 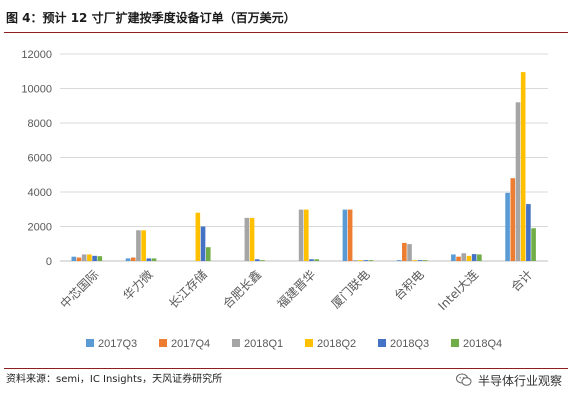 I want to click on x-category-label: 厦门联电, so click(x=350, y=289).